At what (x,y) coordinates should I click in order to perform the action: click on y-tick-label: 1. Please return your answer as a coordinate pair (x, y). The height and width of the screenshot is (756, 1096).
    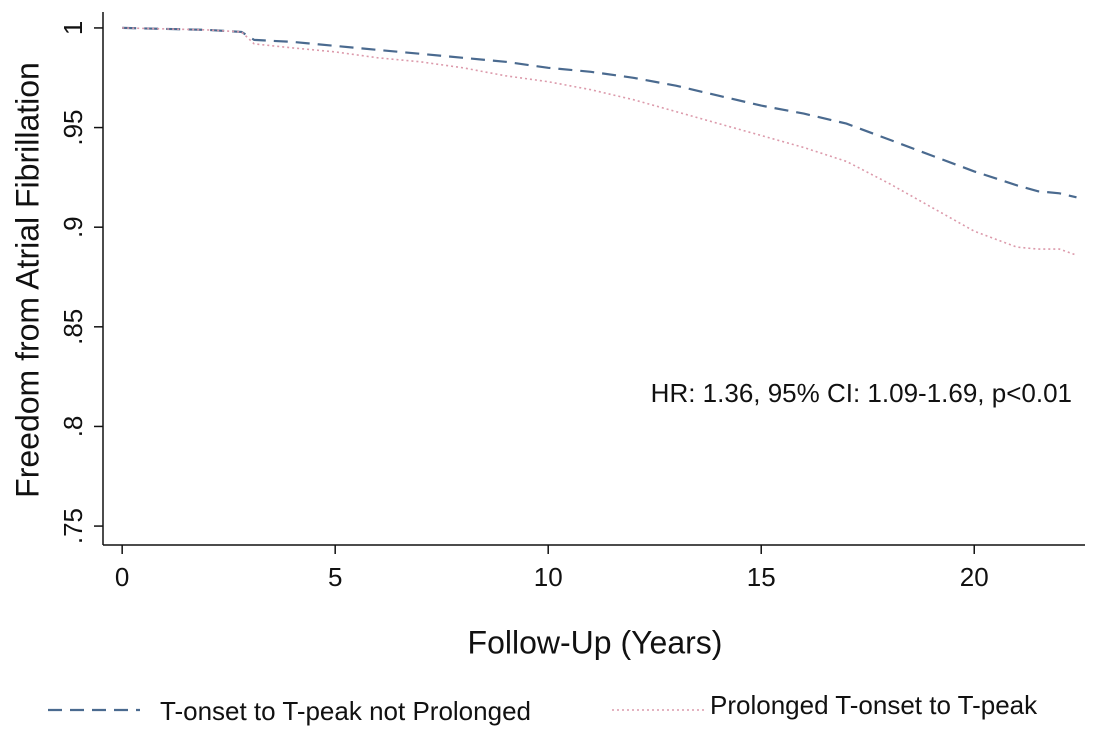
    Looking at the image, I should click on (73, 28).